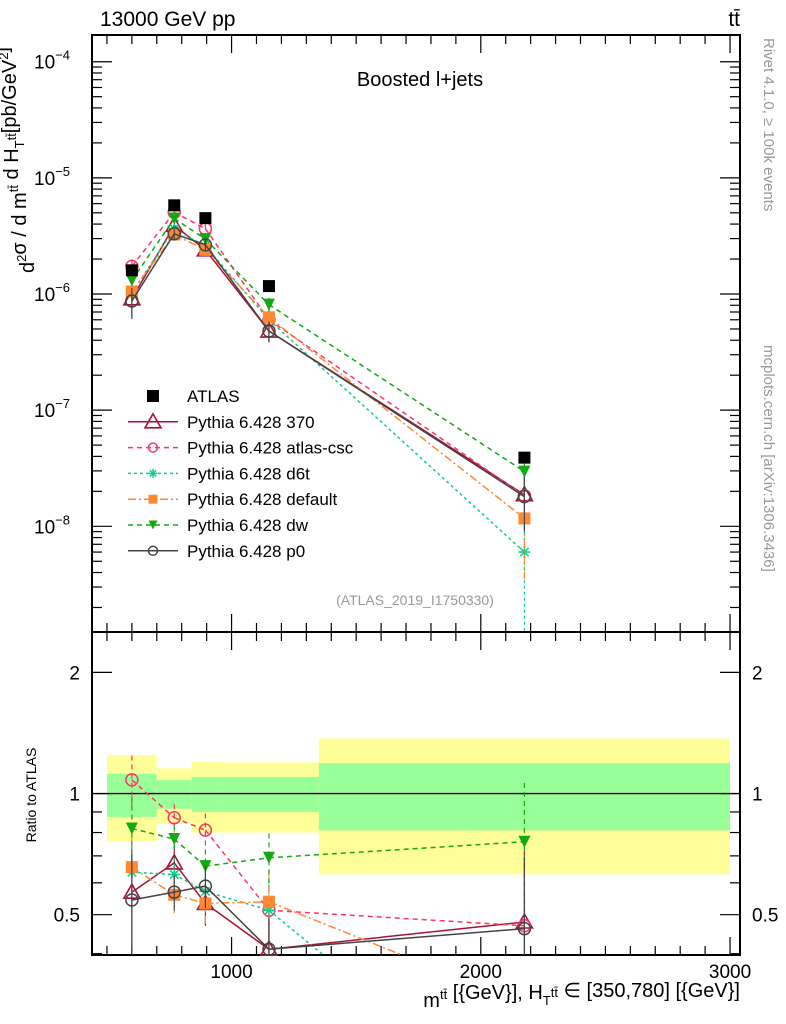 This screenshot has width=786, height=1024. What do you see at coordinates (52, 61) in the screenshot?
I see `y-tick-label: 10⁻⁴` at bounding box center [52, 61].